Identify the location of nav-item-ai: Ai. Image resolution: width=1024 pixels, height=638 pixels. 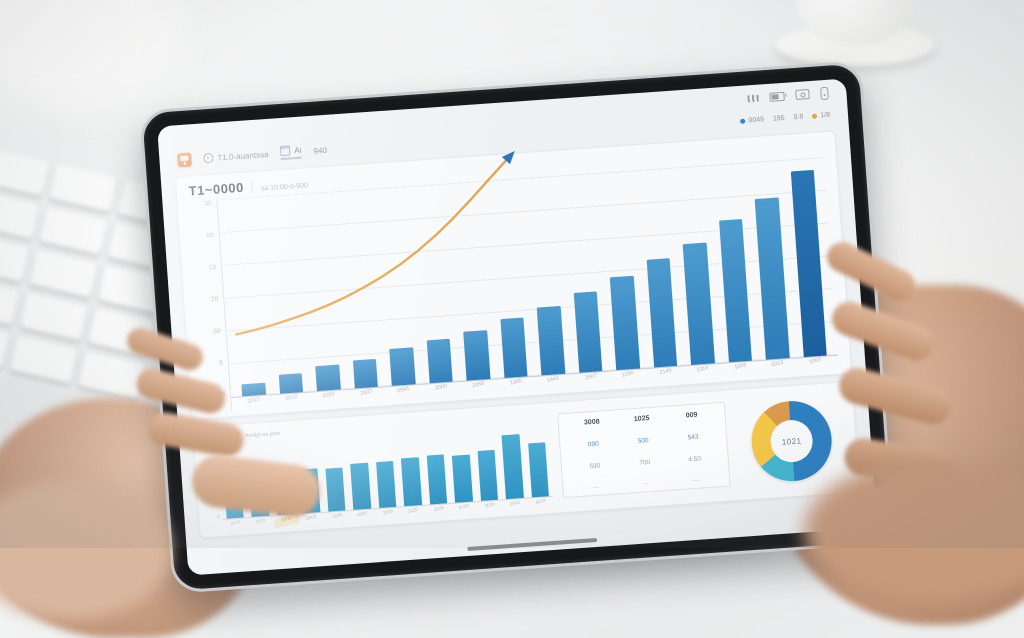
(290, 152).